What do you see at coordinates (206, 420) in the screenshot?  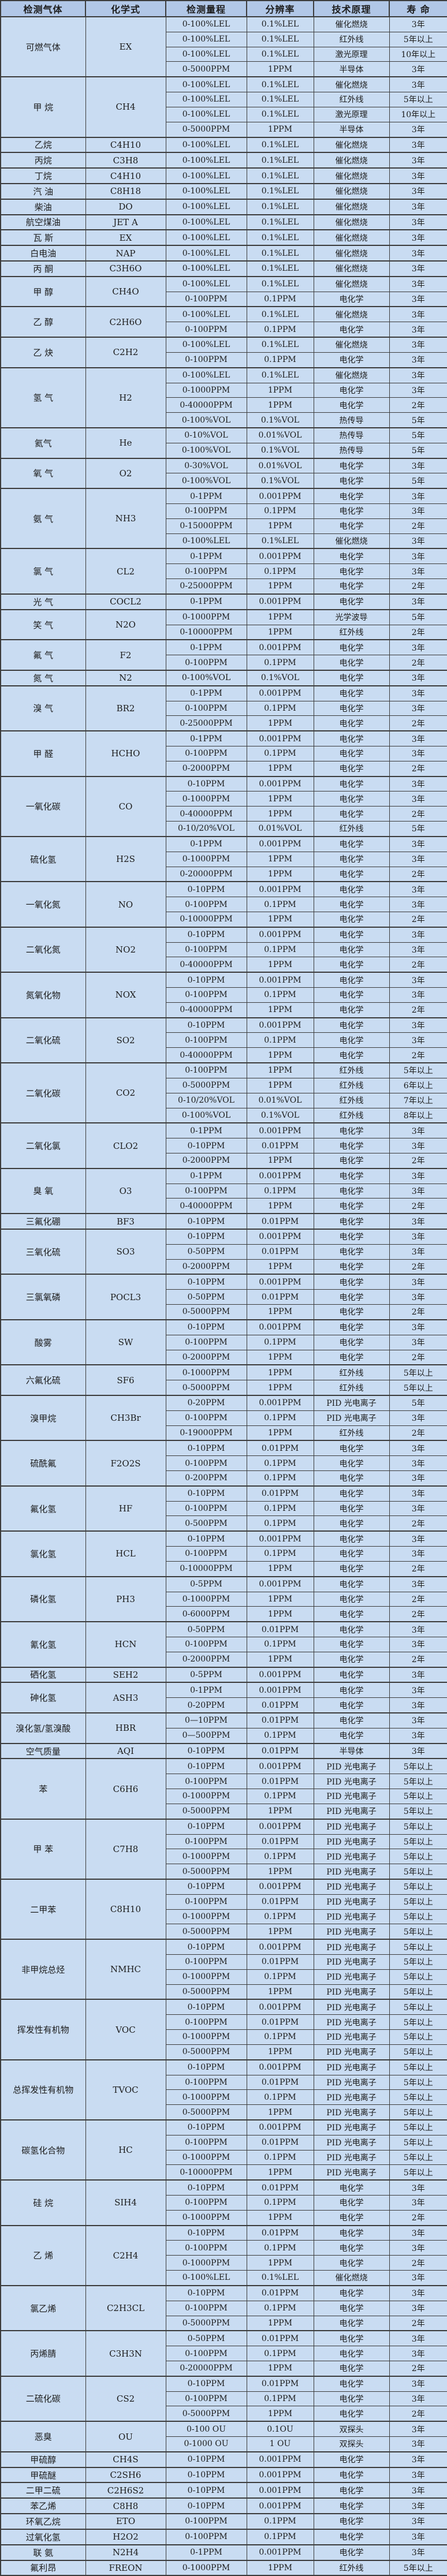 I see `range-cell: 0-100%VOL` at bounding box center [206, 420].